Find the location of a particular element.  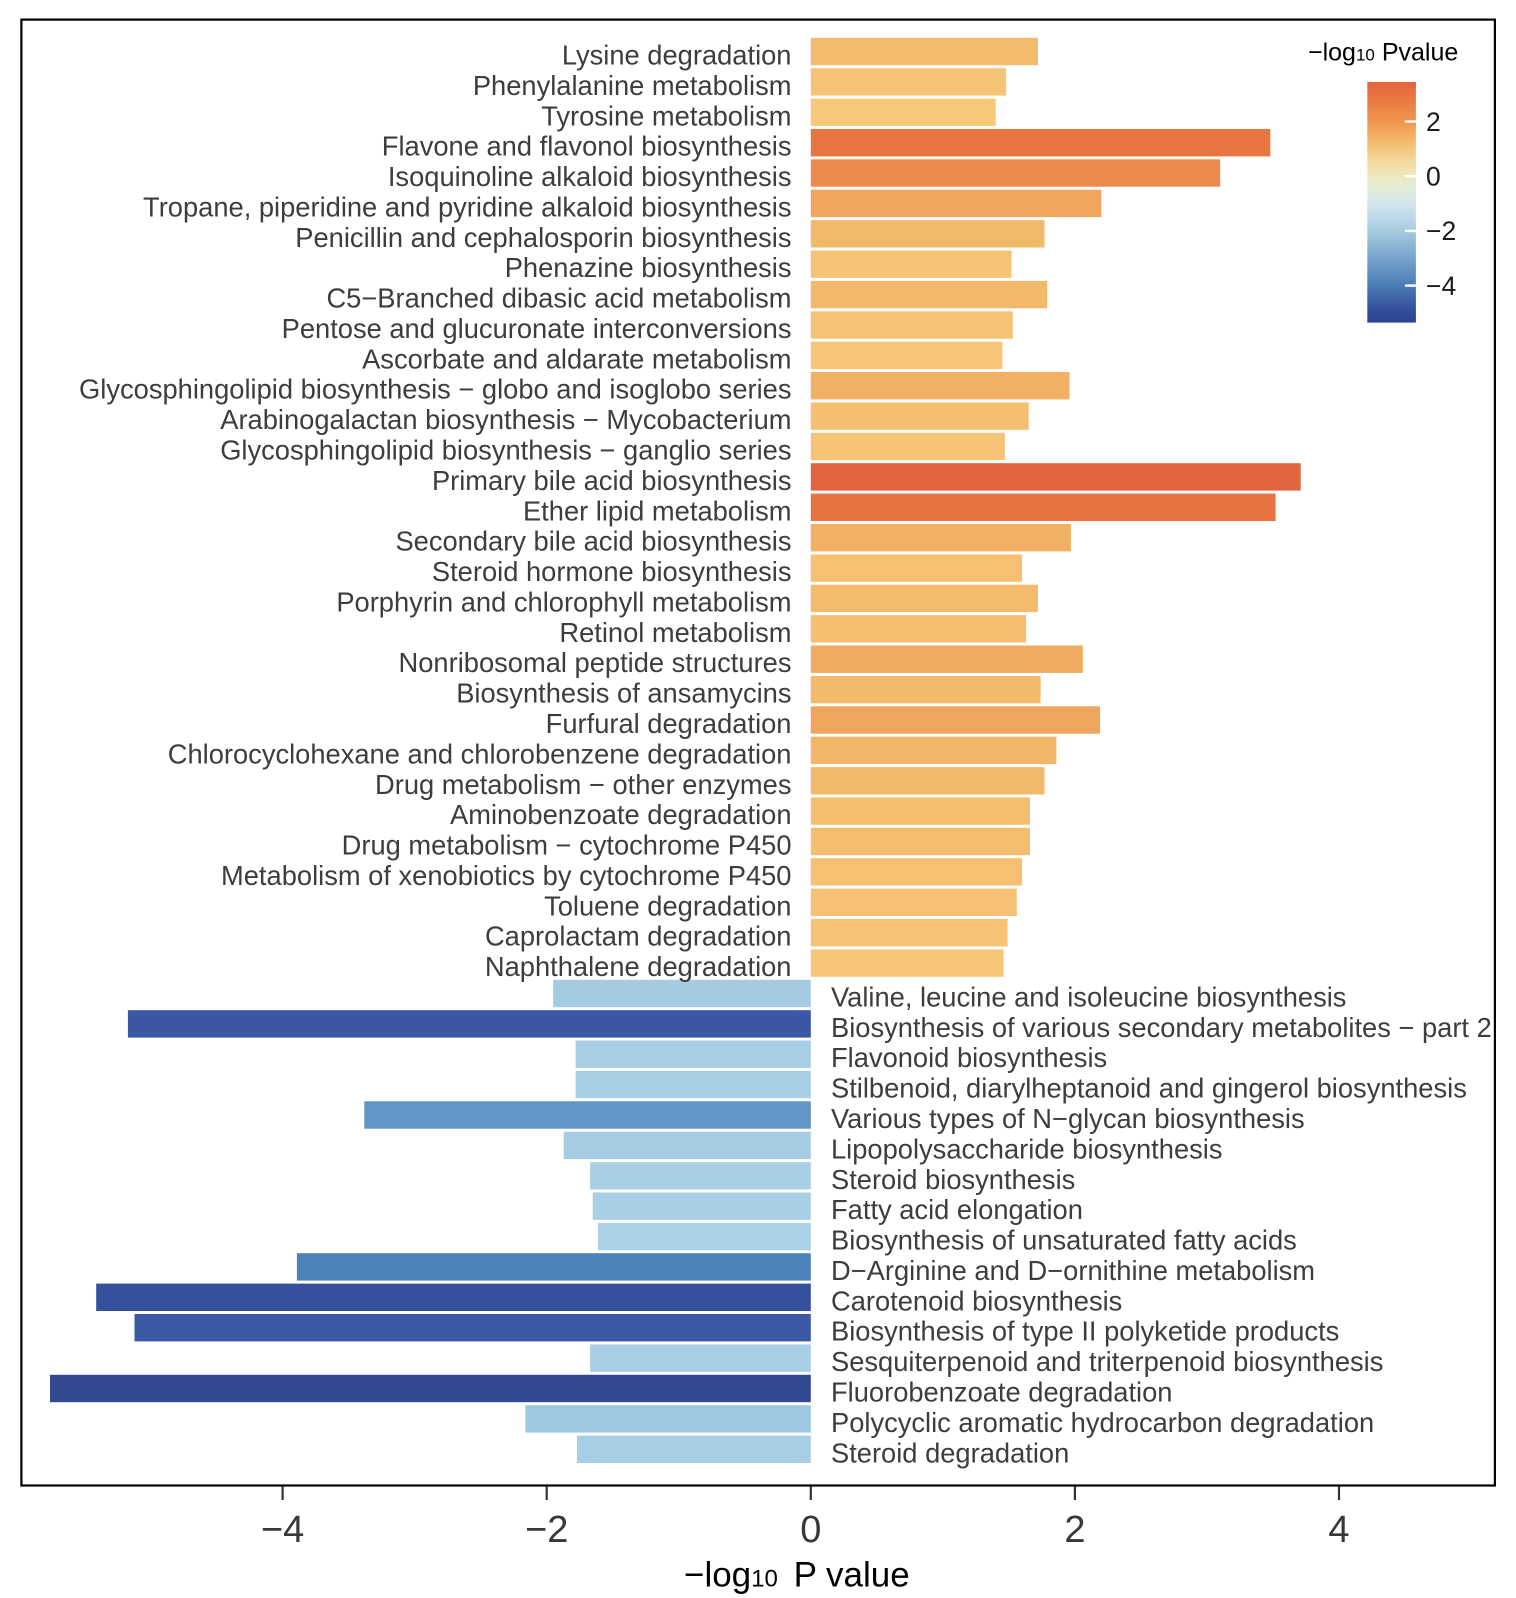

svg-text: Steroid hormone biosynthesis is located at coordinates (612, 571).